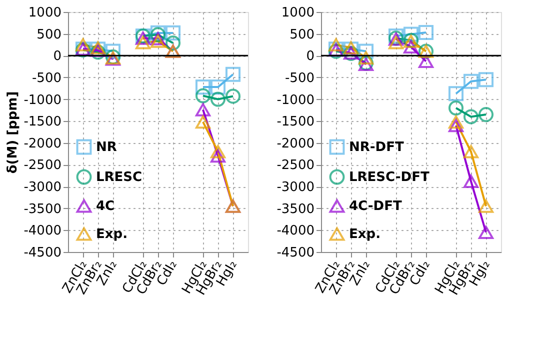 The image size is (550, 356). What do you see at coordinates (375, 206) in the screenshot?
I see `legend-label: 4C-DFT` at bounding box center [375, 206].